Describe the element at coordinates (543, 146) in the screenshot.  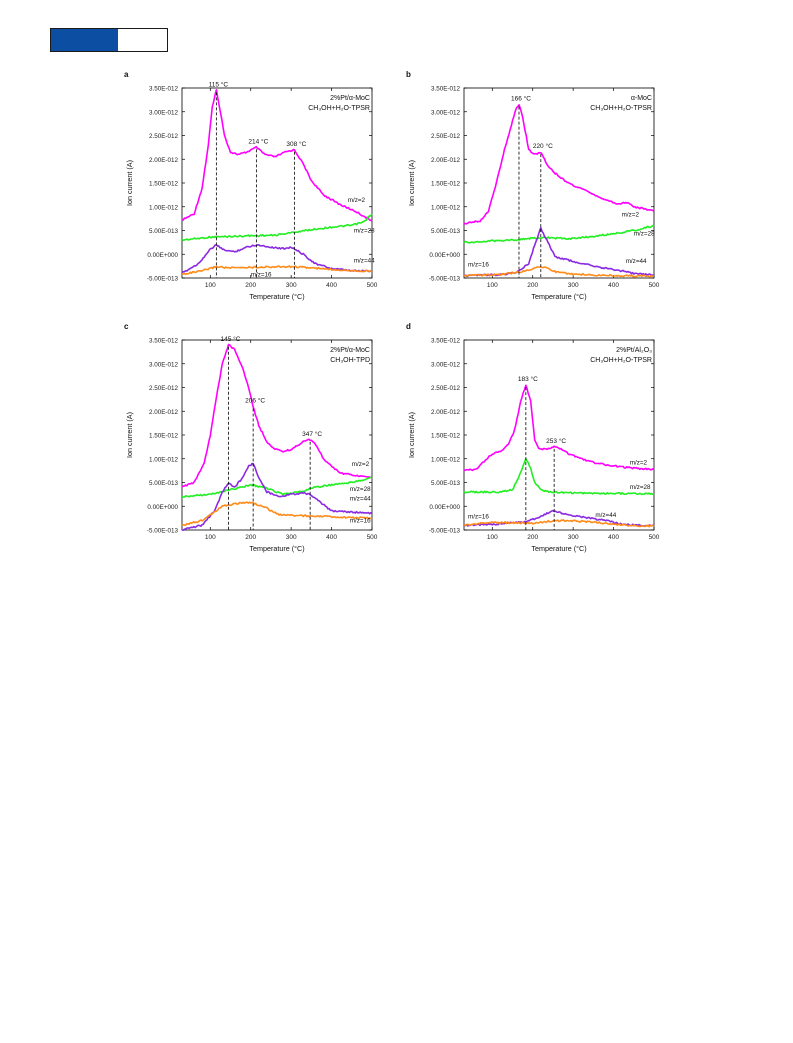
I see `peak-label: 220 °C` at that location.